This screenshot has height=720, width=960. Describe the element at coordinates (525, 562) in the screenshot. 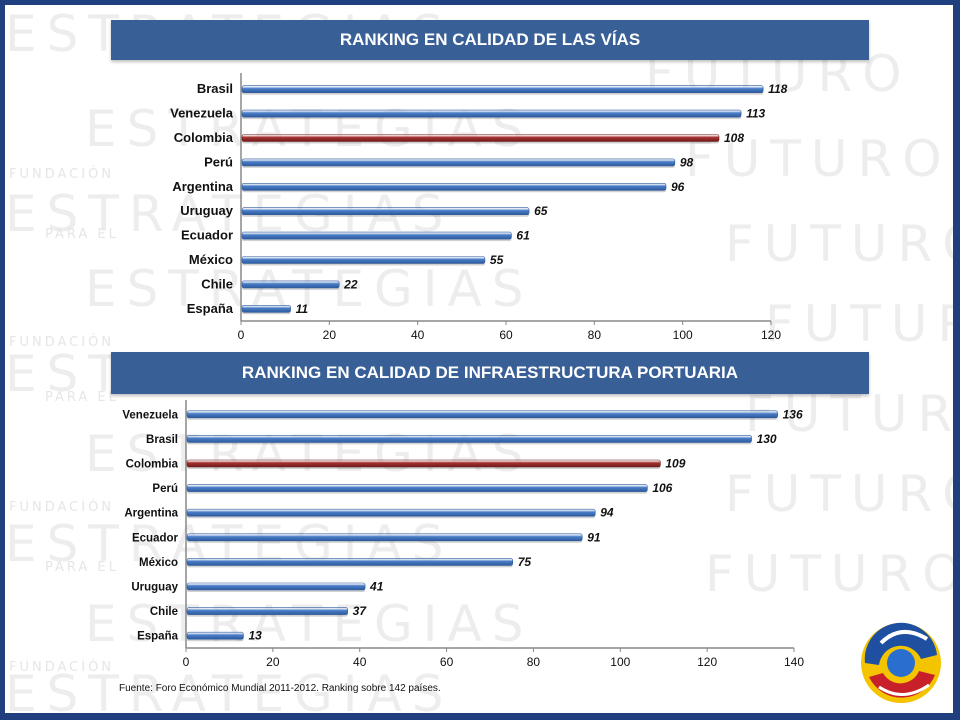

I see `value-label: 75` at that location.